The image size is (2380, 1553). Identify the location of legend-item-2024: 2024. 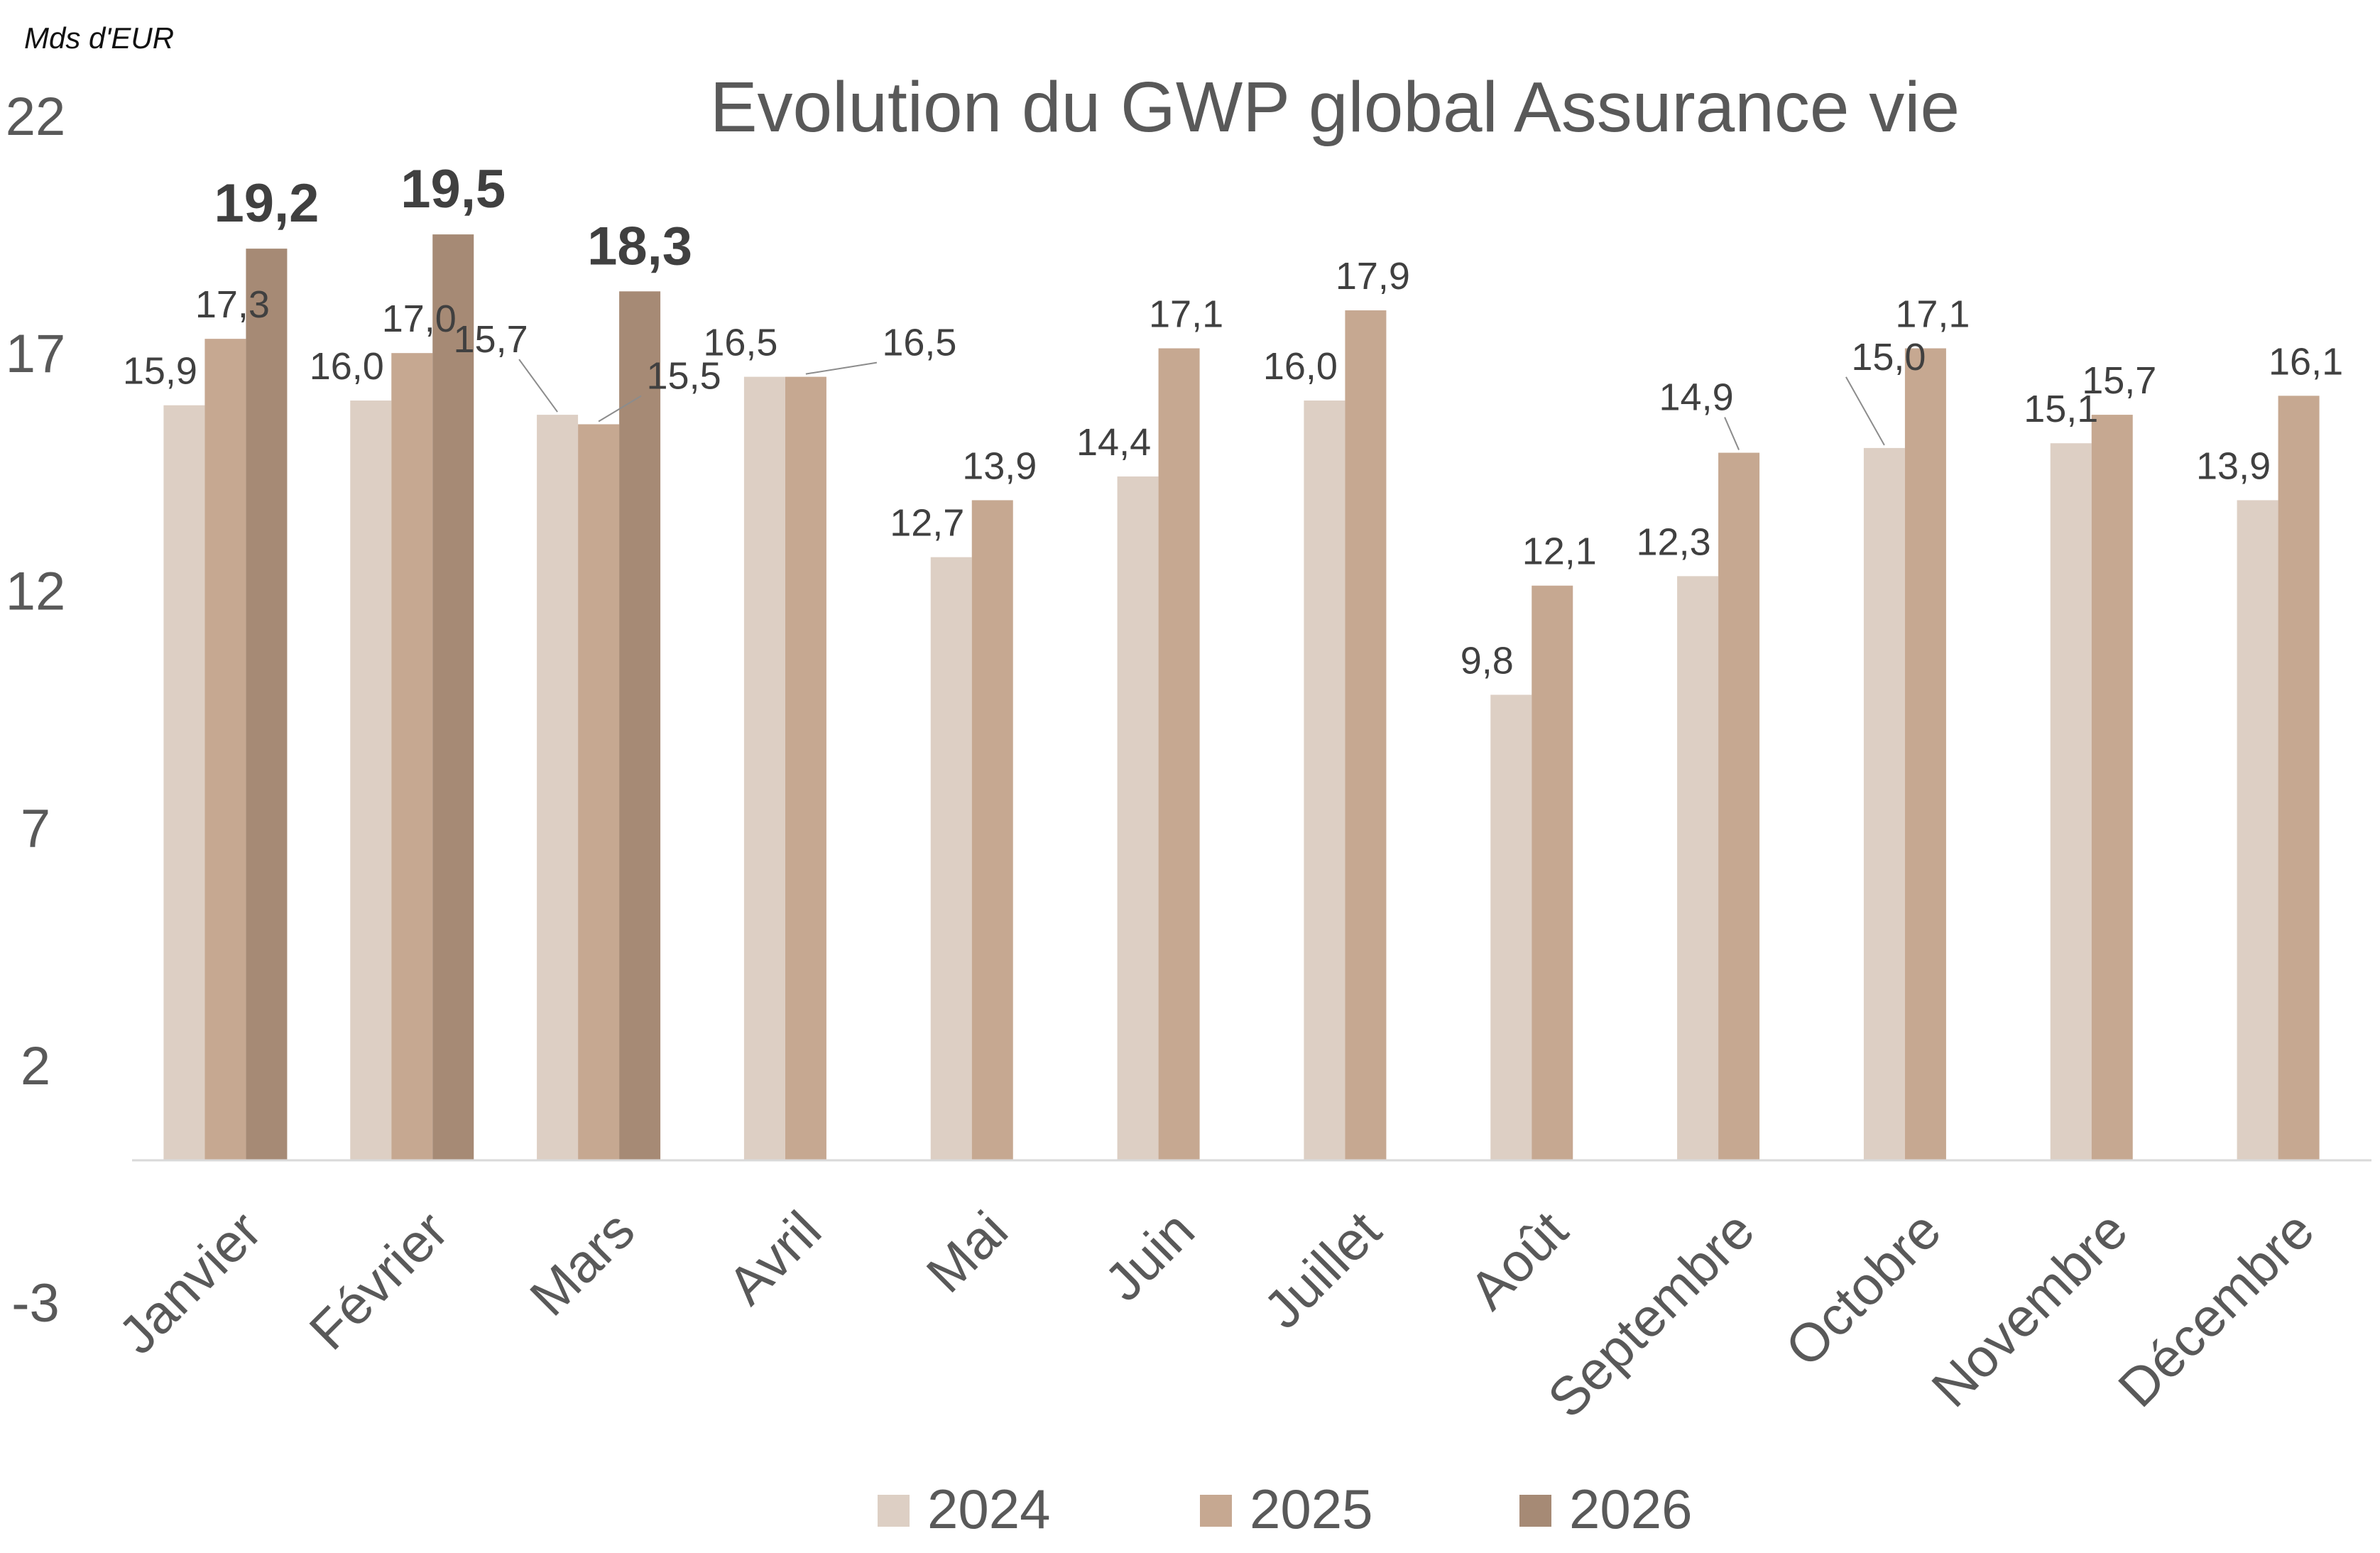
(965, 1509).